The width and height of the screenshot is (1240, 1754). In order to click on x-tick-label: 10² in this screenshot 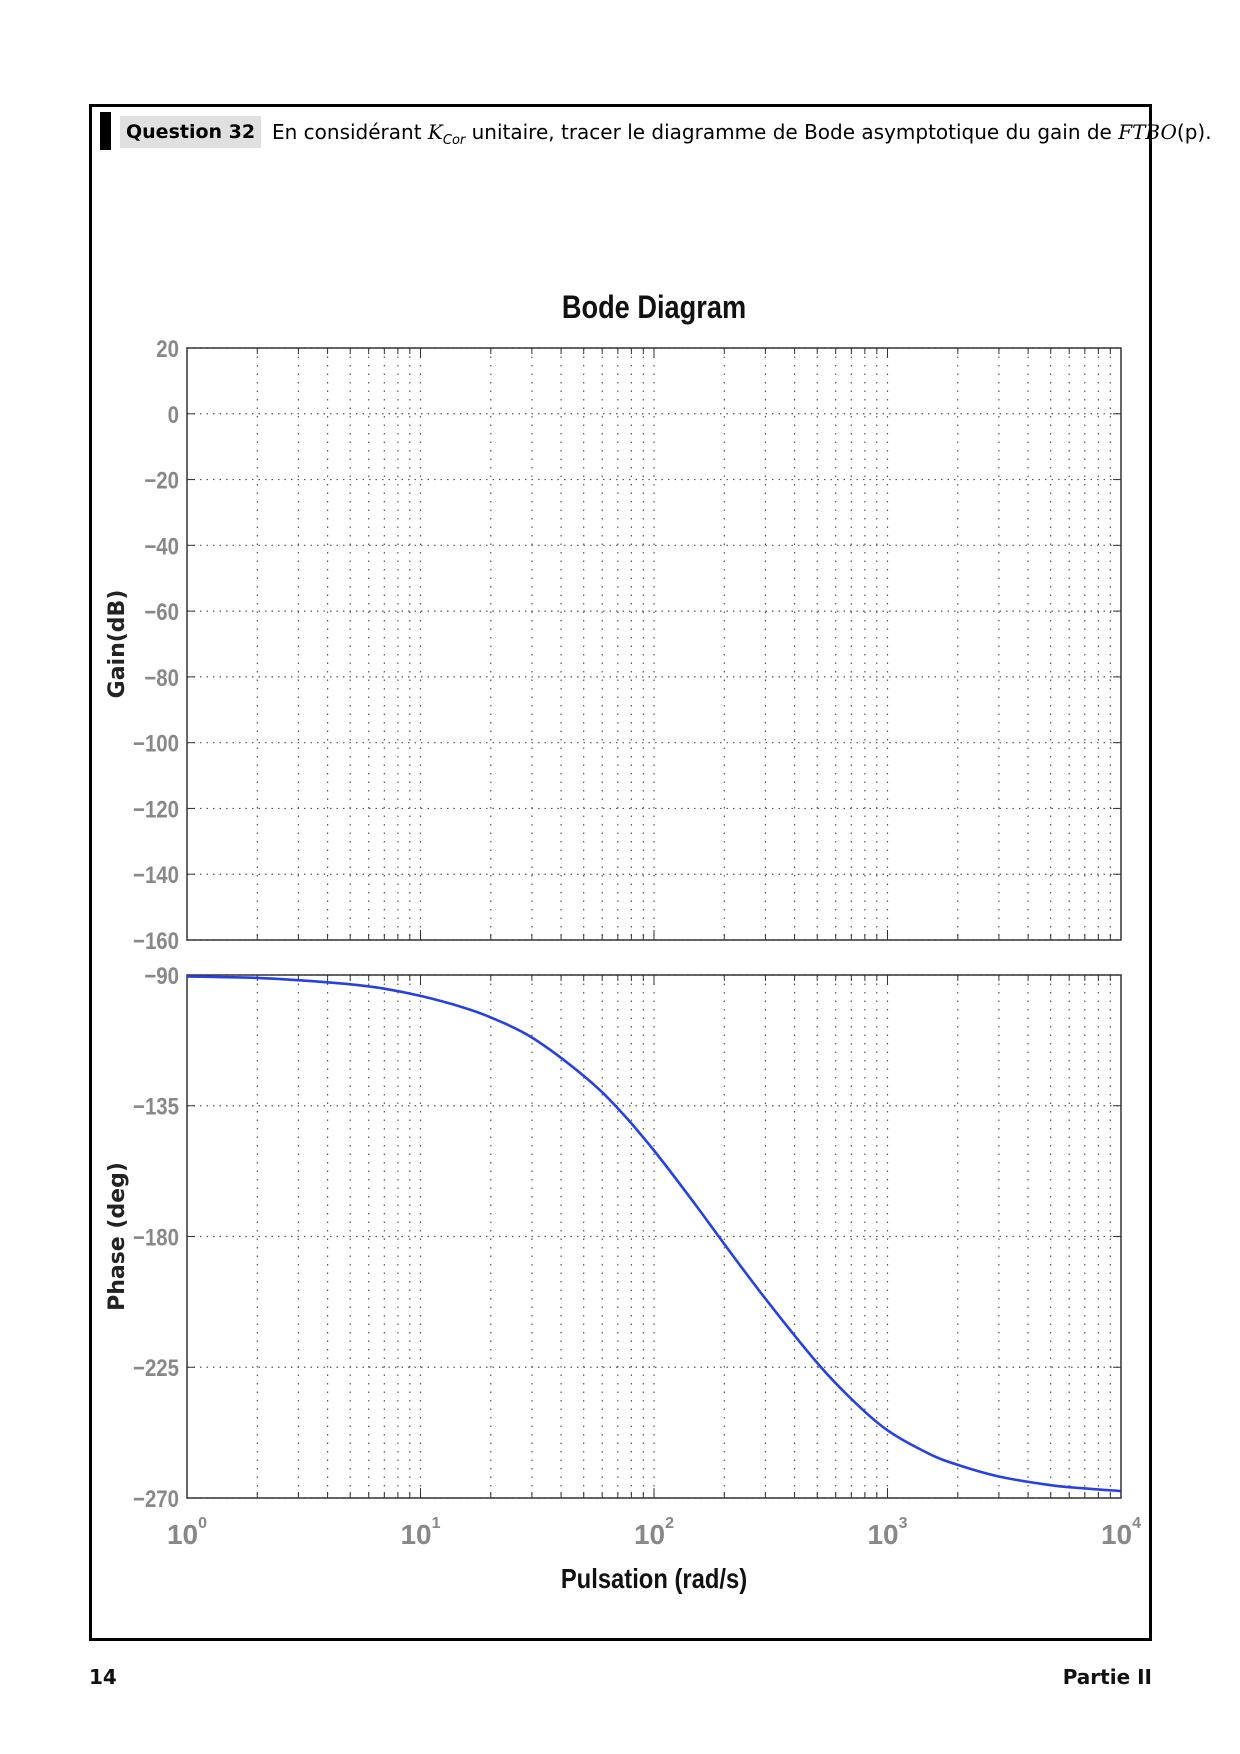, I will do `click(654, 1532)`.